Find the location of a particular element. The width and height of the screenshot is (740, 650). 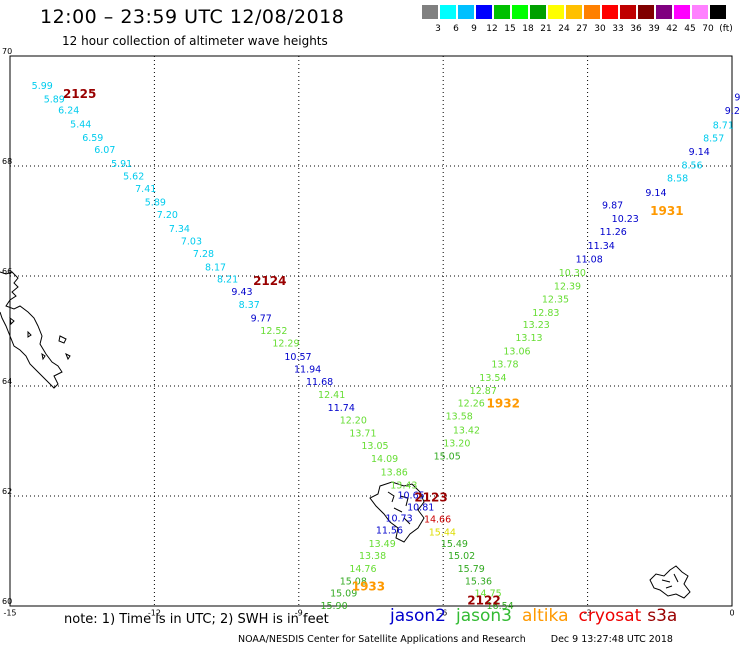

wave-height-value: 11.94 is located at coordinates (307, 370).